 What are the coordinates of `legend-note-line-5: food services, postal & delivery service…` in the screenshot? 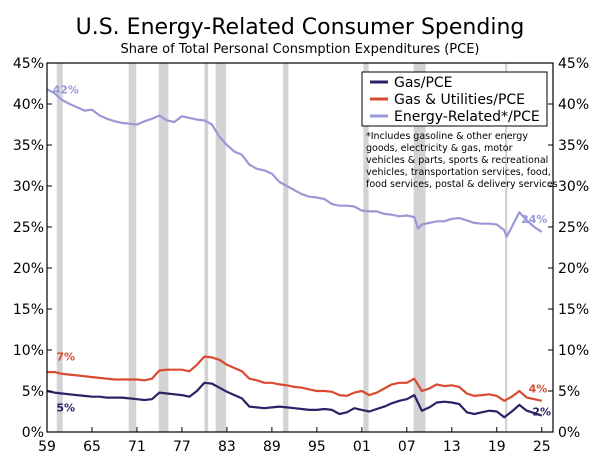 It's located at (462, 184).